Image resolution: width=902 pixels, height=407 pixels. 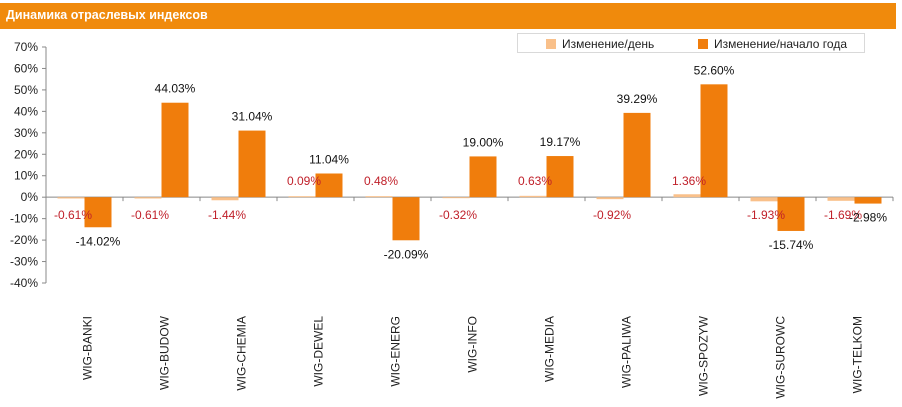 What do you see at coordinates (165, 352) in the screenshot?
I see `category-label: WIG-BUDOW` at bounding box center [165, 352].